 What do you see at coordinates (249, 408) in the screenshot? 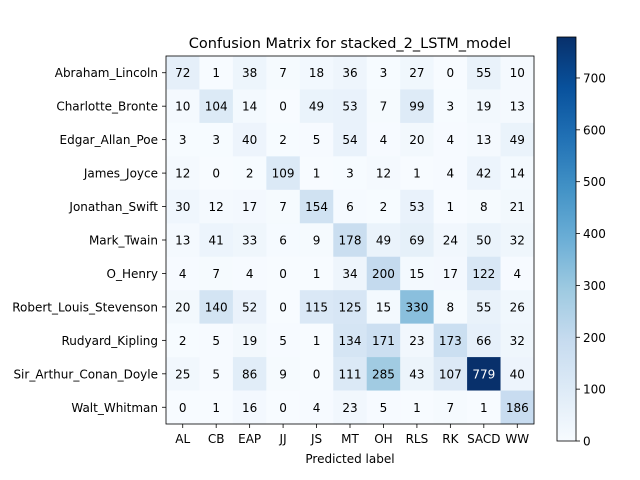
I see `cell-value-label: 16` at bounding box center [249, 408].